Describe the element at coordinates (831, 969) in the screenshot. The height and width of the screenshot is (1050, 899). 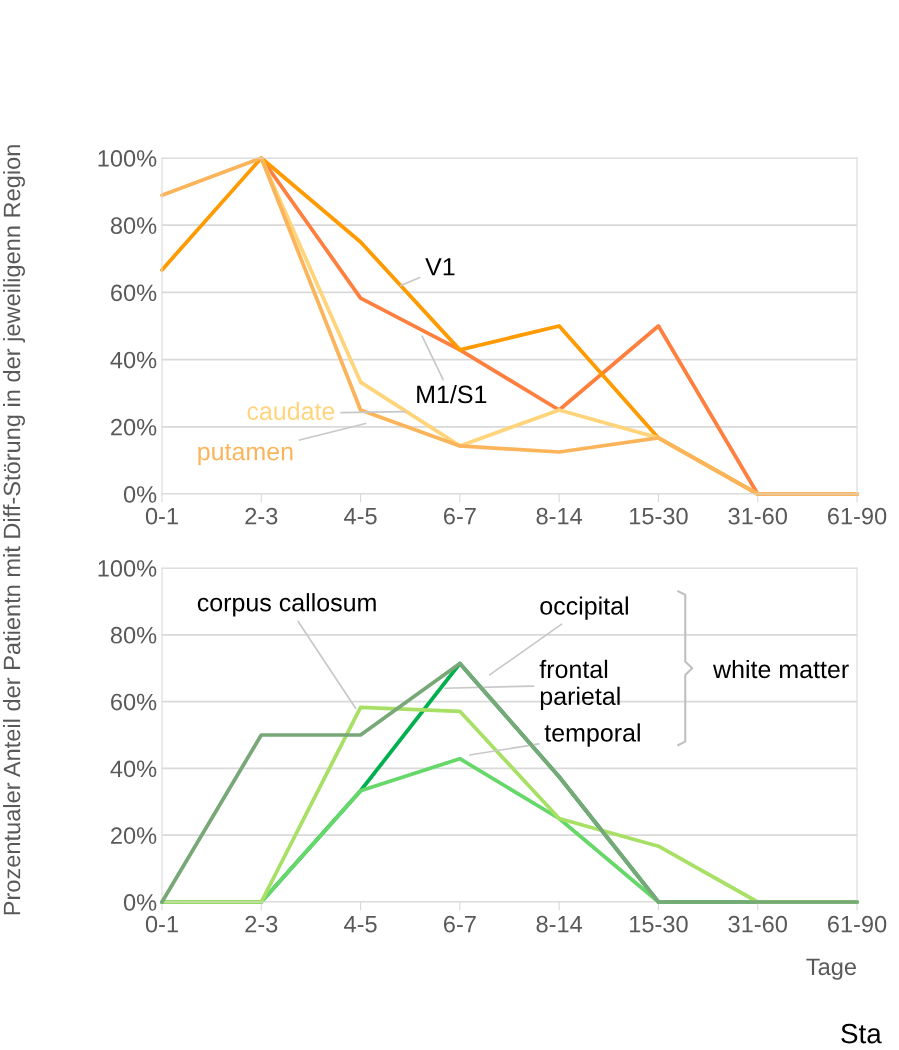
I see `x-axis-title: Tage` at that location.